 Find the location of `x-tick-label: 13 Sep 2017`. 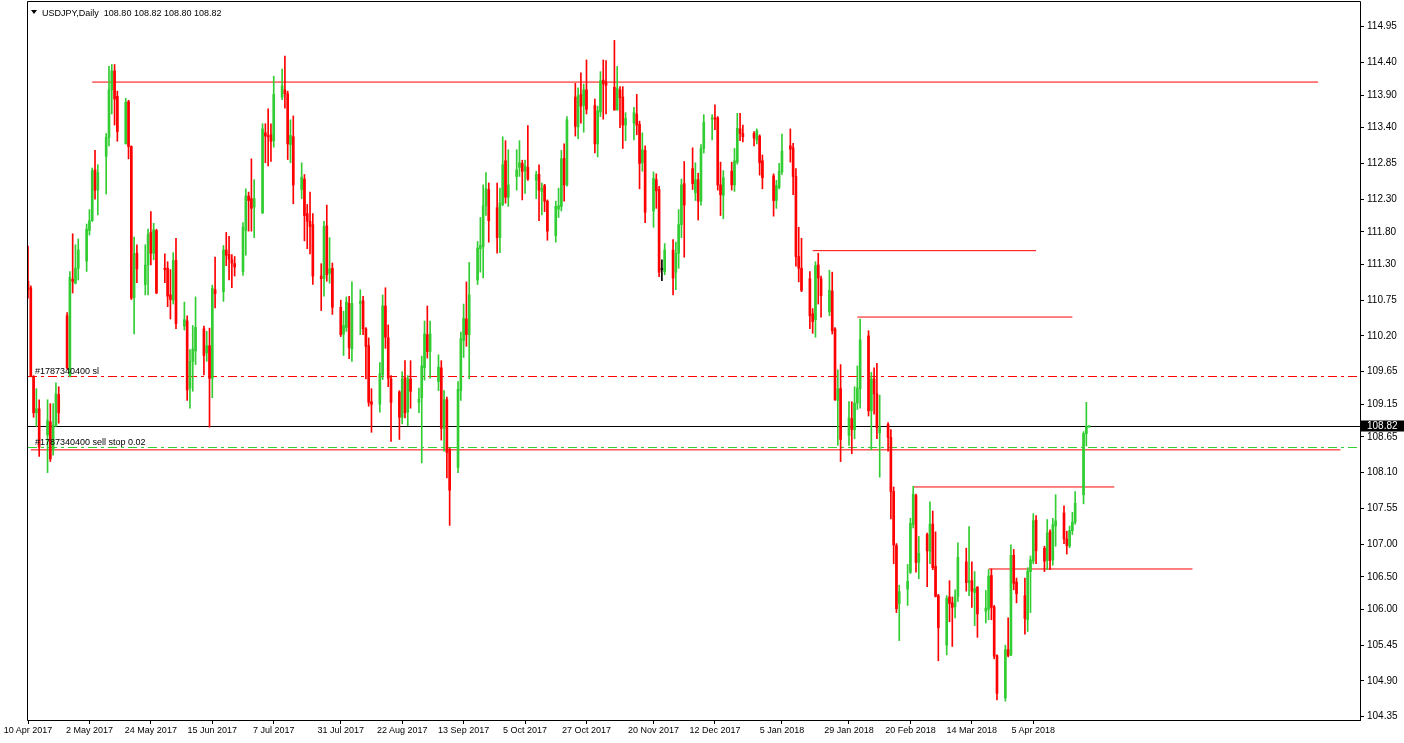

x-tick-label: 13 Sep 2017 is located at coordinates (464, 729).